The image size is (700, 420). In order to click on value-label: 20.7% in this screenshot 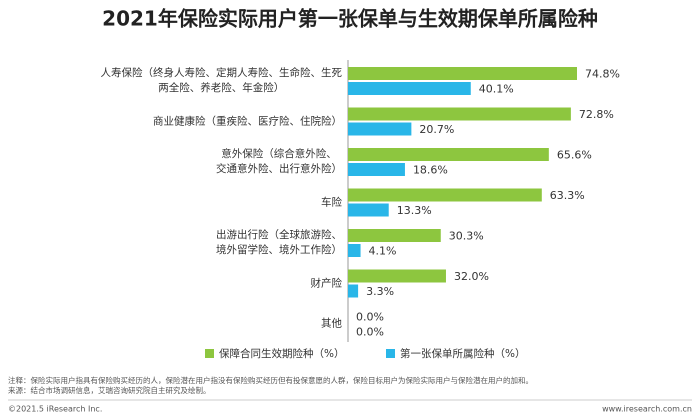, I will do `click(436, 129)`.